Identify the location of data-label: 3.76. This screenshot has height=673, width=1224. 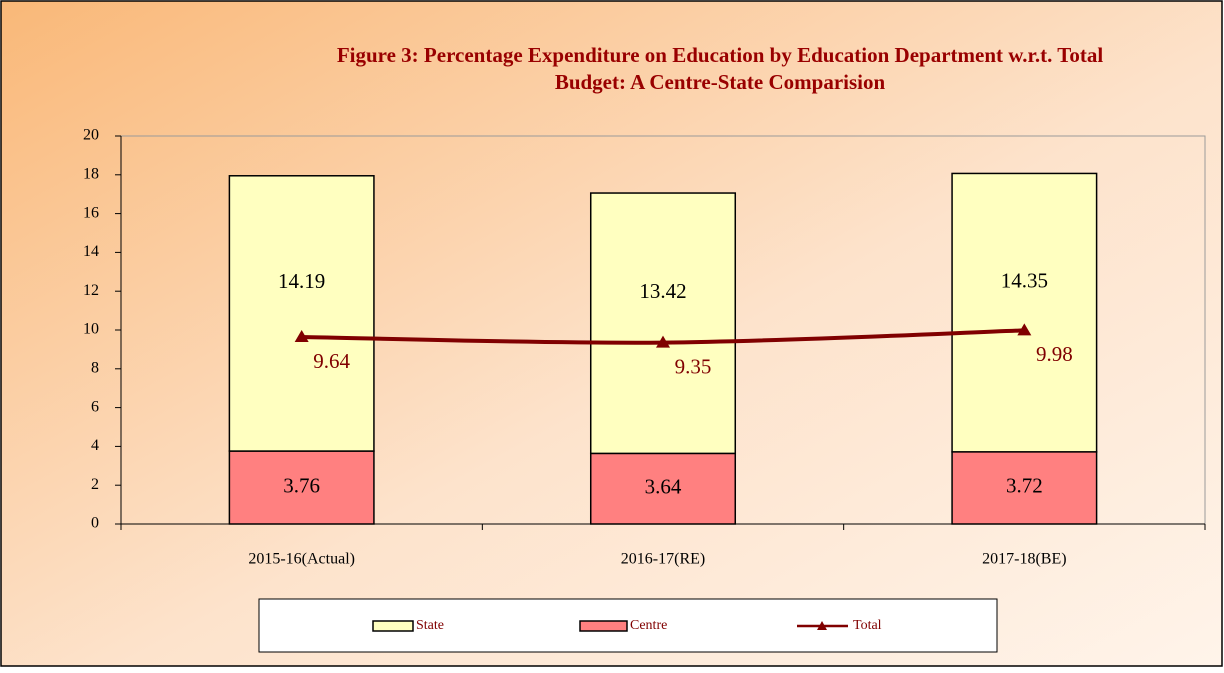
(301, 485).